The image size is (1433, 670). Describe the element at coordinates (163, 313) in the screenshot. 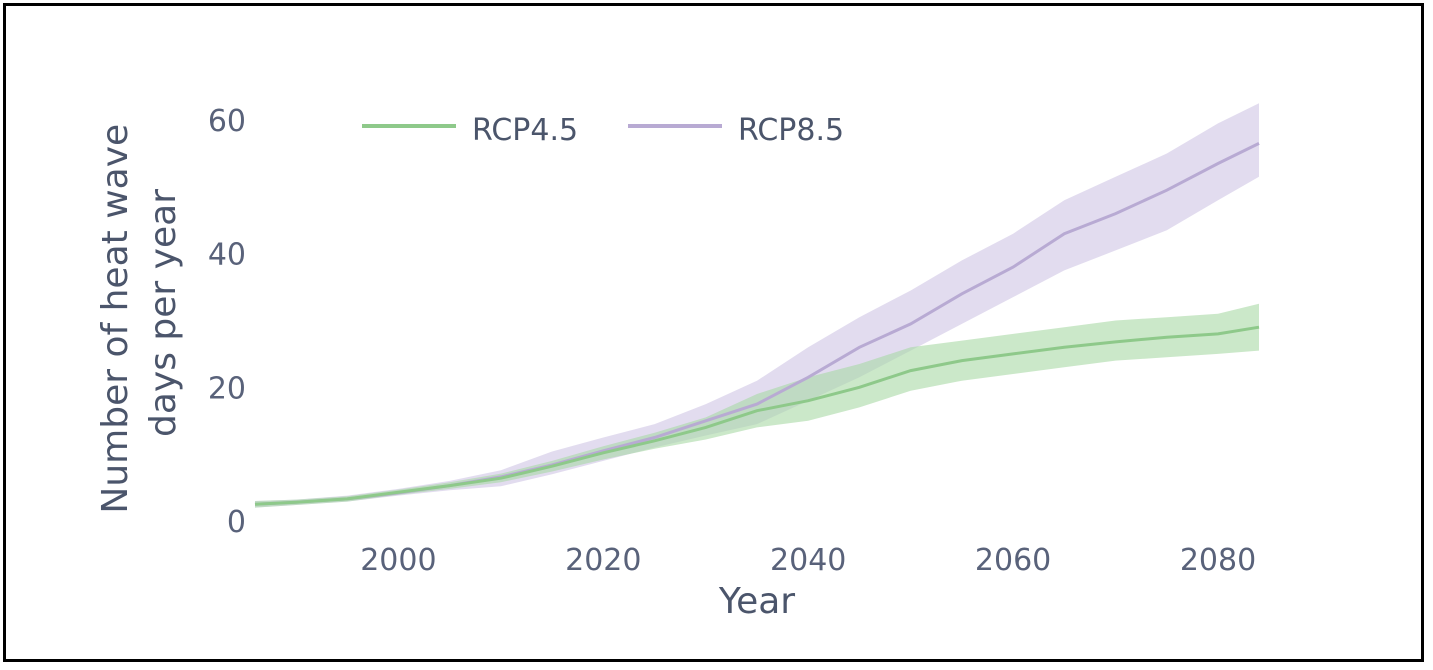

I see `y-axis-title-line-2: days per year` at that location.